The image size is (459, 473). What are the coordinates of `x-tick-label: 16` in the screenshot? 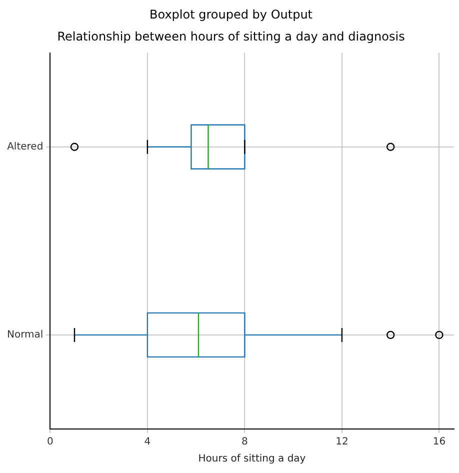 It's located at (439, 442).